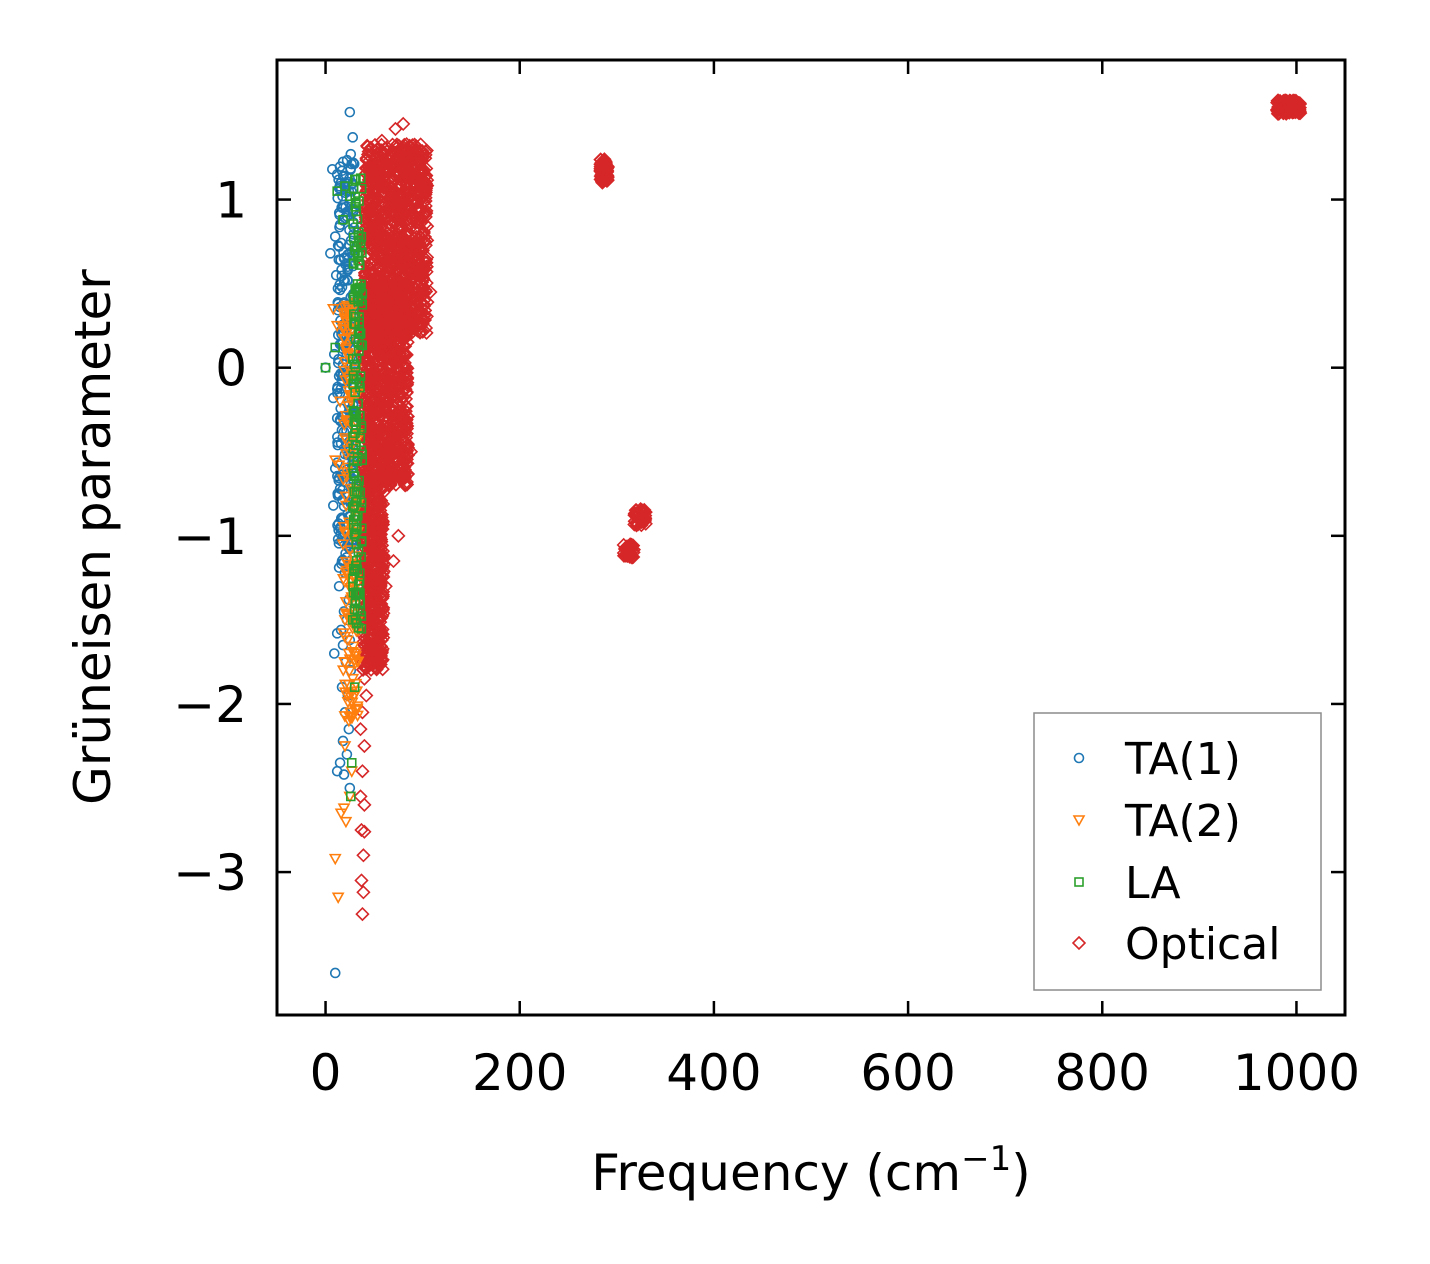 The width and height of the screenshot is (1430, 1264). What do you see at coordinates (811, 1170) in the screenshot?
I see `x-axis-title: Frequency (cm−1)` at bounding box center [811, 1170].